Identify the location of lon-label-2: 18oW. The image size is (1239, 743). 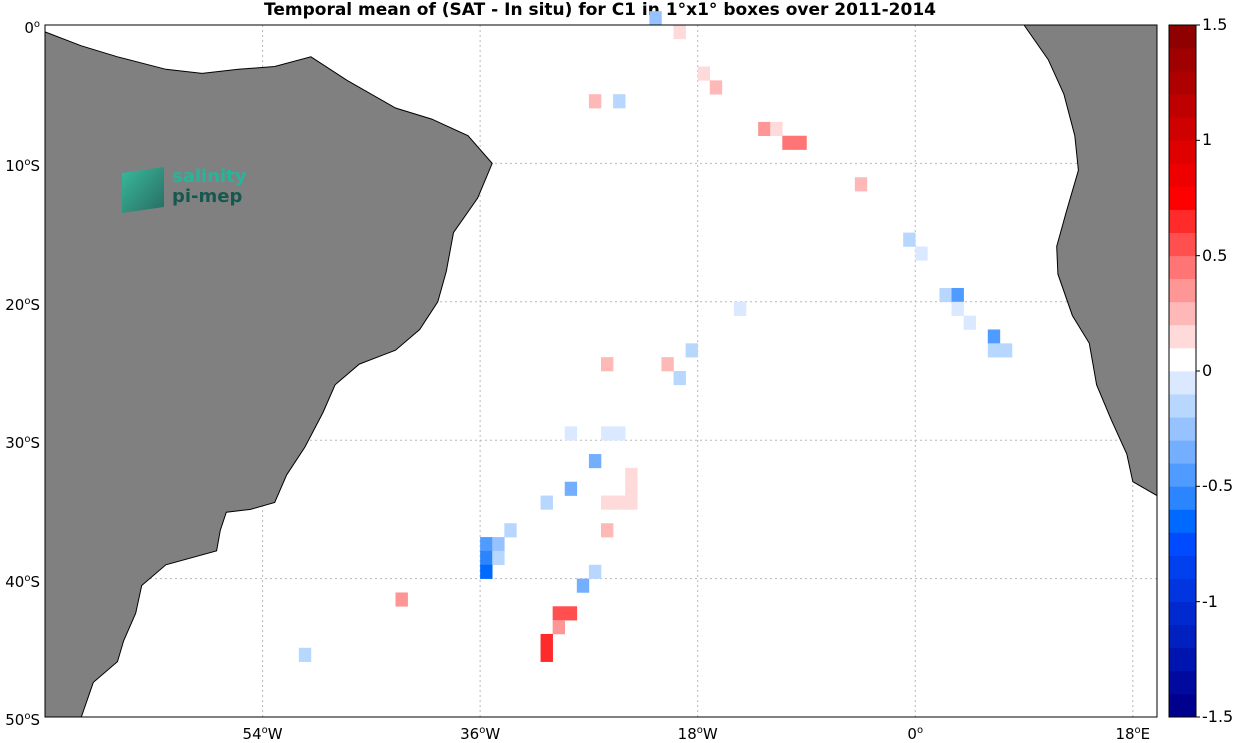
(697, 734).